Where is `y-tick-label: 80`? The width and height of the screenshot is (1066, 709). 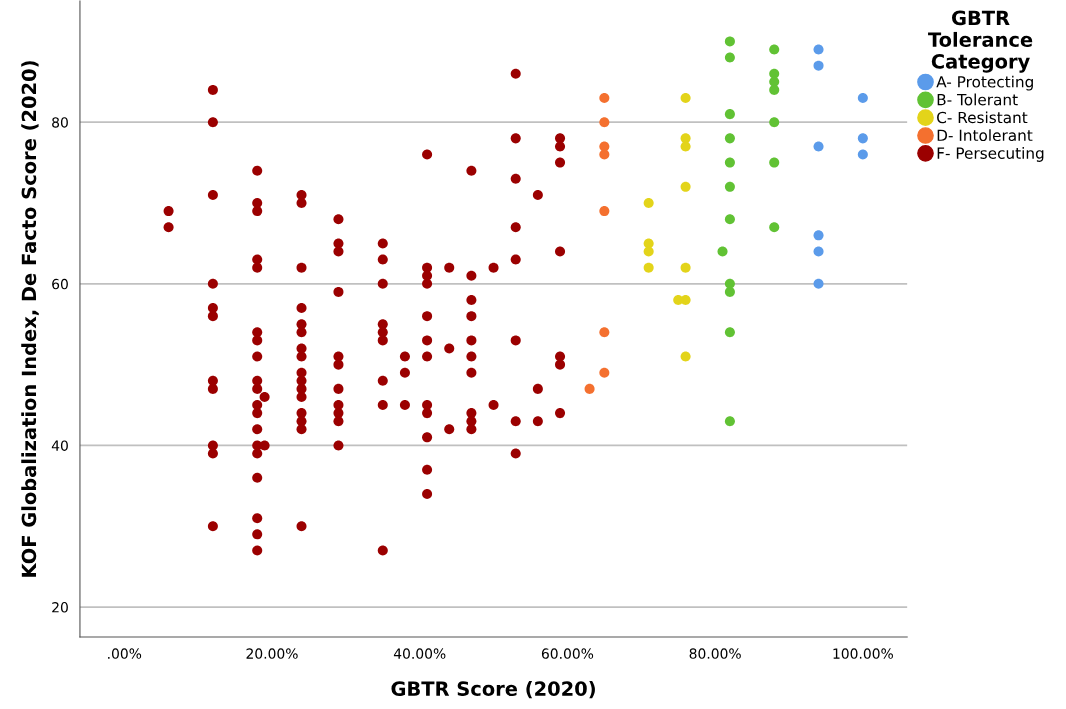 y-tick-label: 80 is located at coordinates (60, 122).